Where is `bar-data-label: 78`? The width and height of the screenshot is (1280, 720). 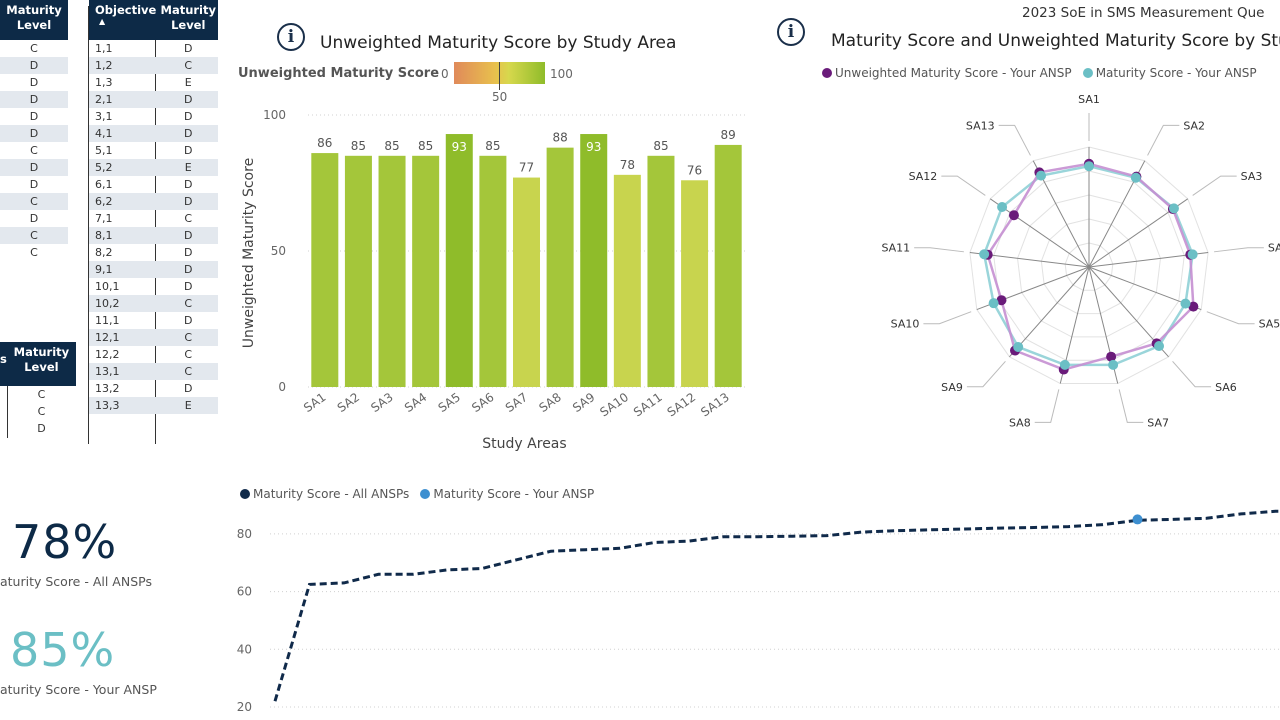
bar-data-label: 78 is located at coordinates (627, 165).